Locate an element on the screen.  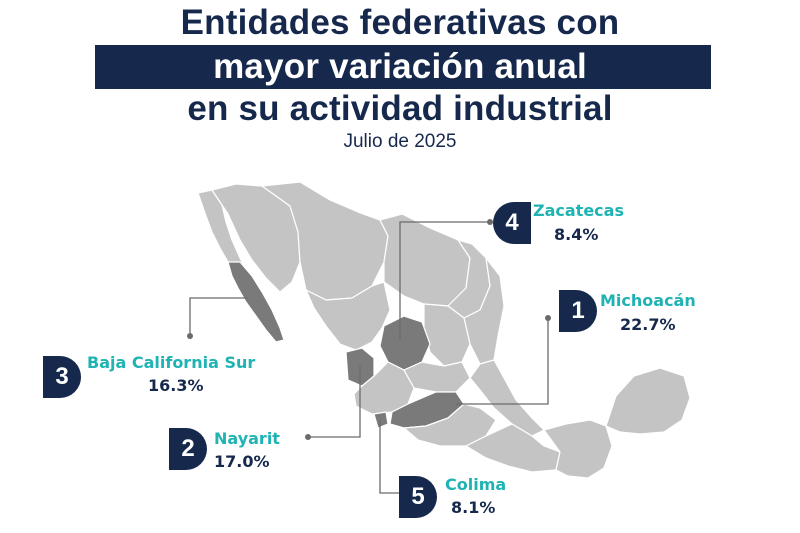
rank-badge-1: 1 is located at coordinates (578, 311).